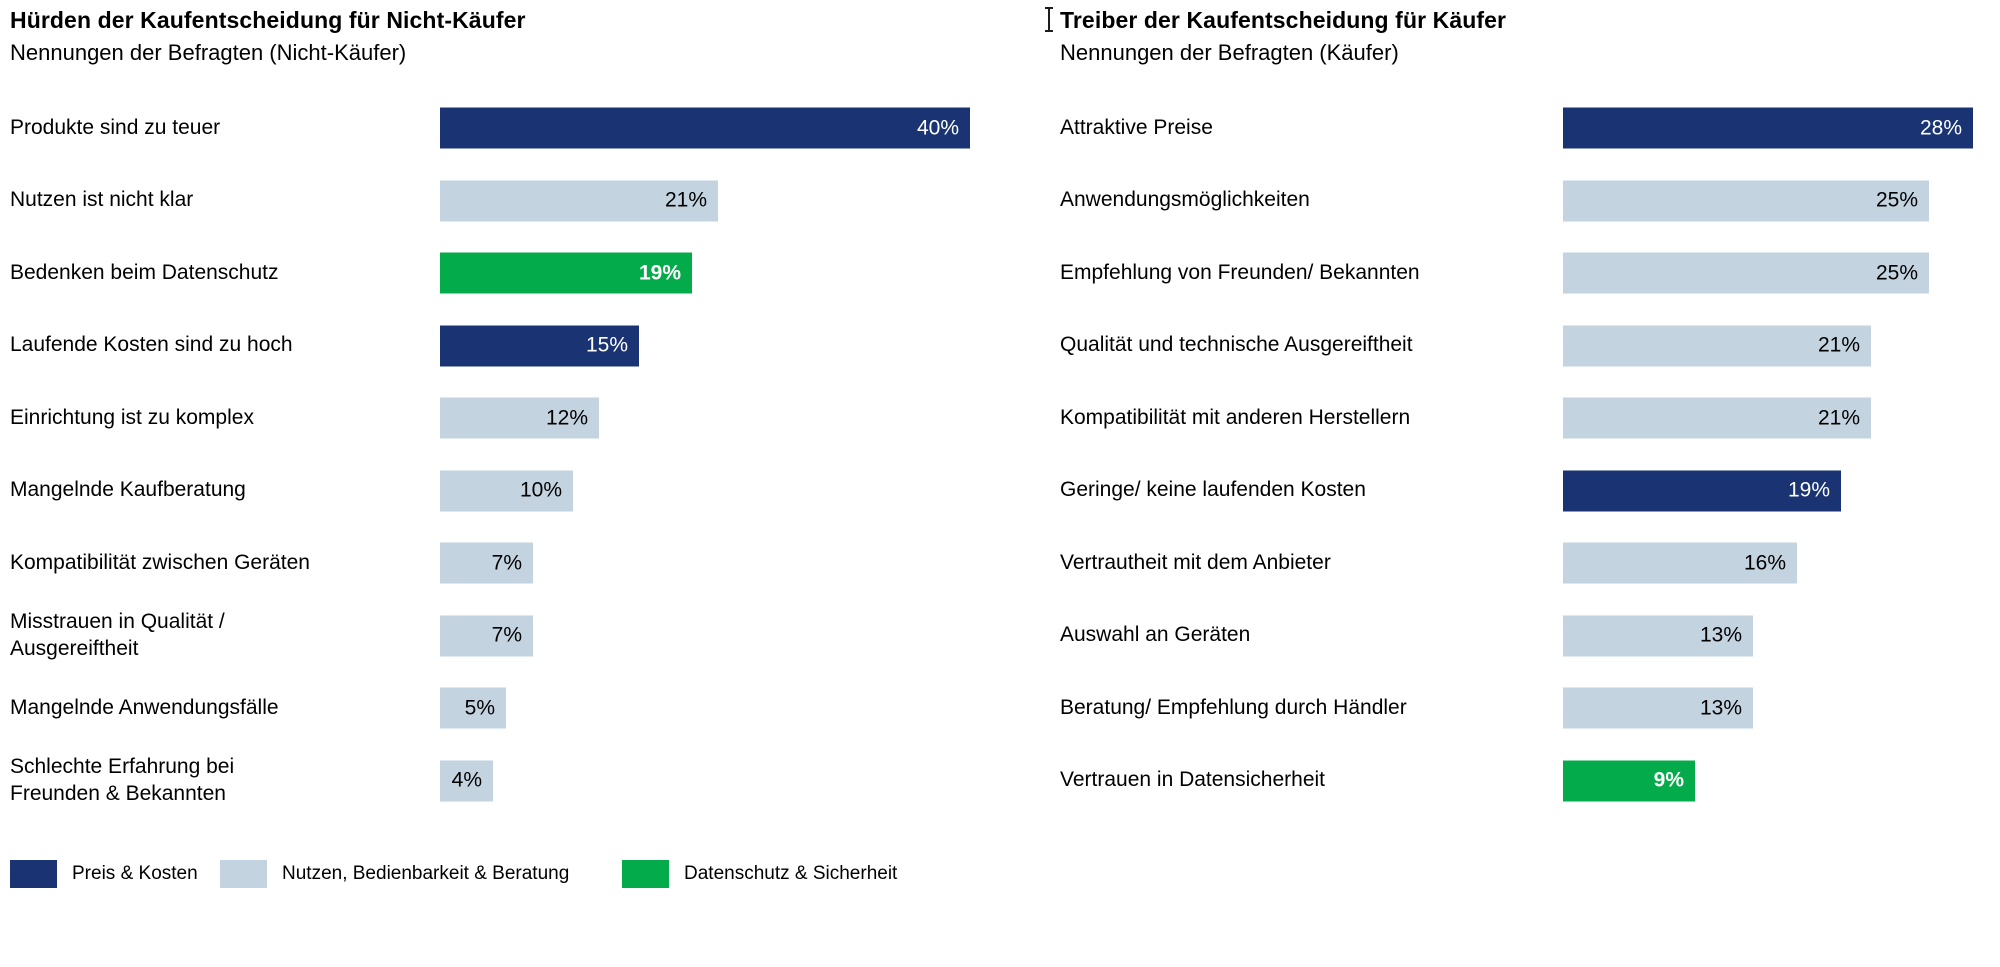  Describe the element at coordinates (135, 873) in the screenshot. I see `legend-label: Preis & Kosten` at that location.